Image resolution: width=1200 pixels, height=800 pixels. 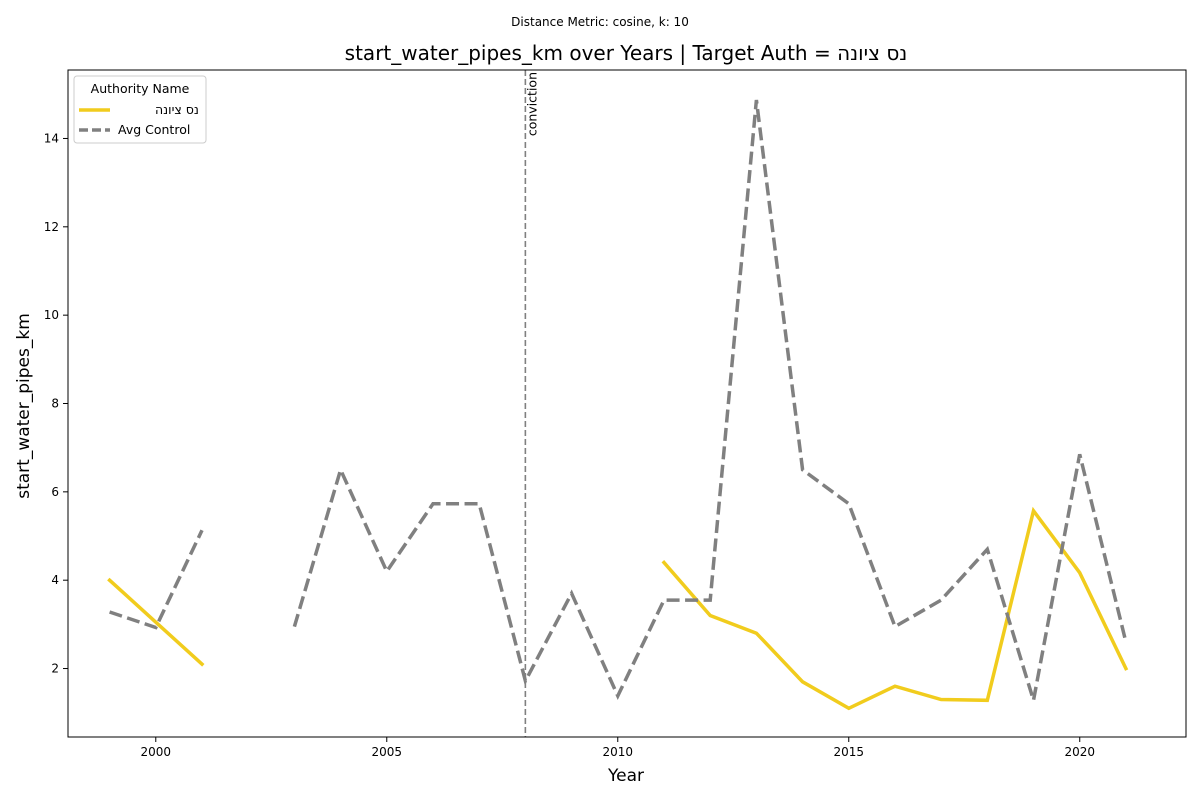 I want to click on legend-box, so click(x=140, y=109).